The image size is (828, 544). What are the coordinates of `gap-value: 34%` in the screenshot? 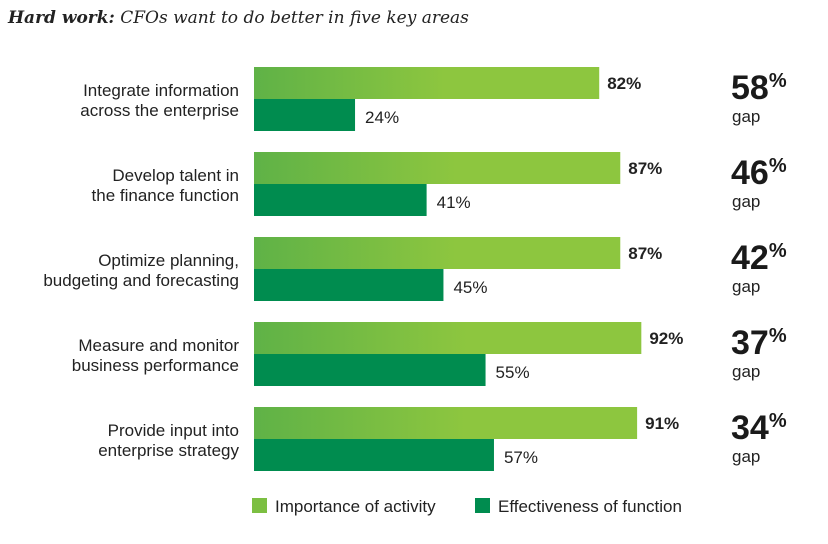 It's located at (759, 428).